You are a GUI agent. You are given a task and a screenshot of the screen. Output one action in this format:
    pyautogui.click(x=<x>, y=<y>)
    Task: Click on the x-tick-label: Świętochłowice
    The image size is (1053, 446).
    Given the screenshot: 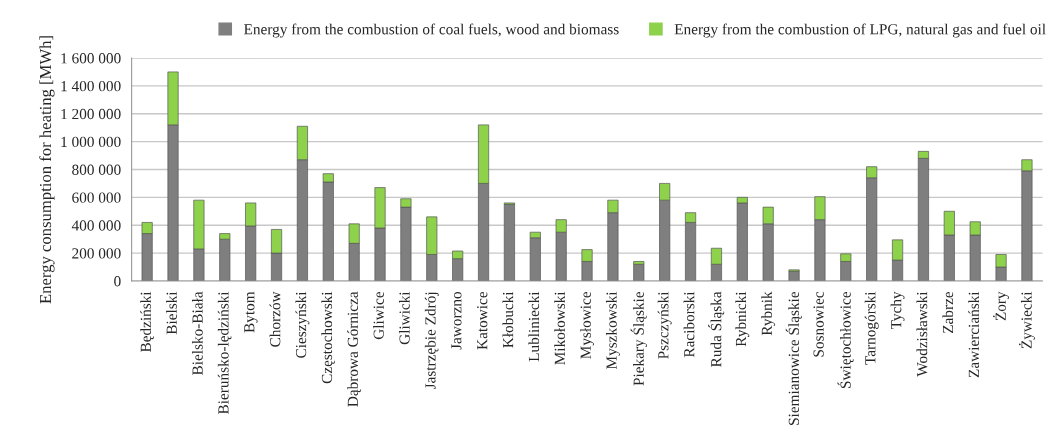 What is the action you would take?
    pyautogui.click(x=845, y=339)
    